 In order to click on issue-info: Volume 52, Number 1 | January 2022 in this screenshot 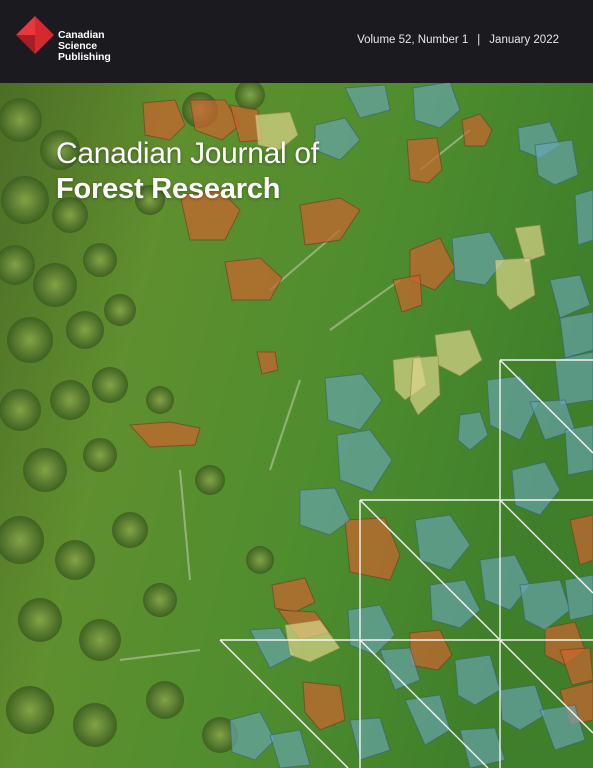, I will do `click(458, 40)`.